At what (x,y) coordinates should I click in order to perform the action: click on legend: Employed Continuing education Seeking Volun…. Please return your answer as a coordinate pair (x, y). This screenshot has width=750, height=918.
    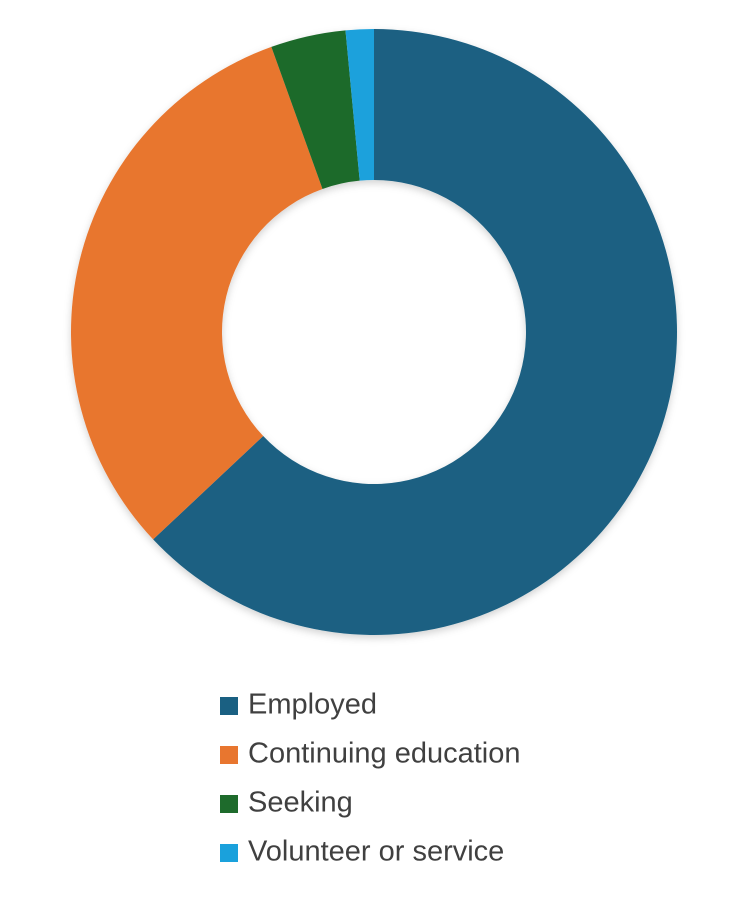
    Looking at the image, I should click on (370, 778).